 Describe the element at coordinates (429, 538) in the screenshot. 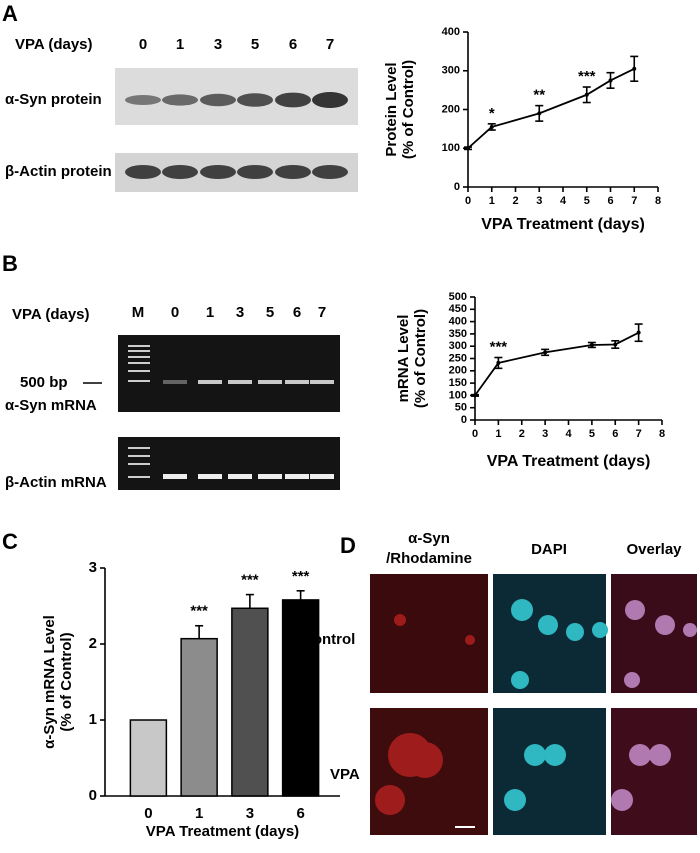

I see `column-label: α-Syn` at that location.